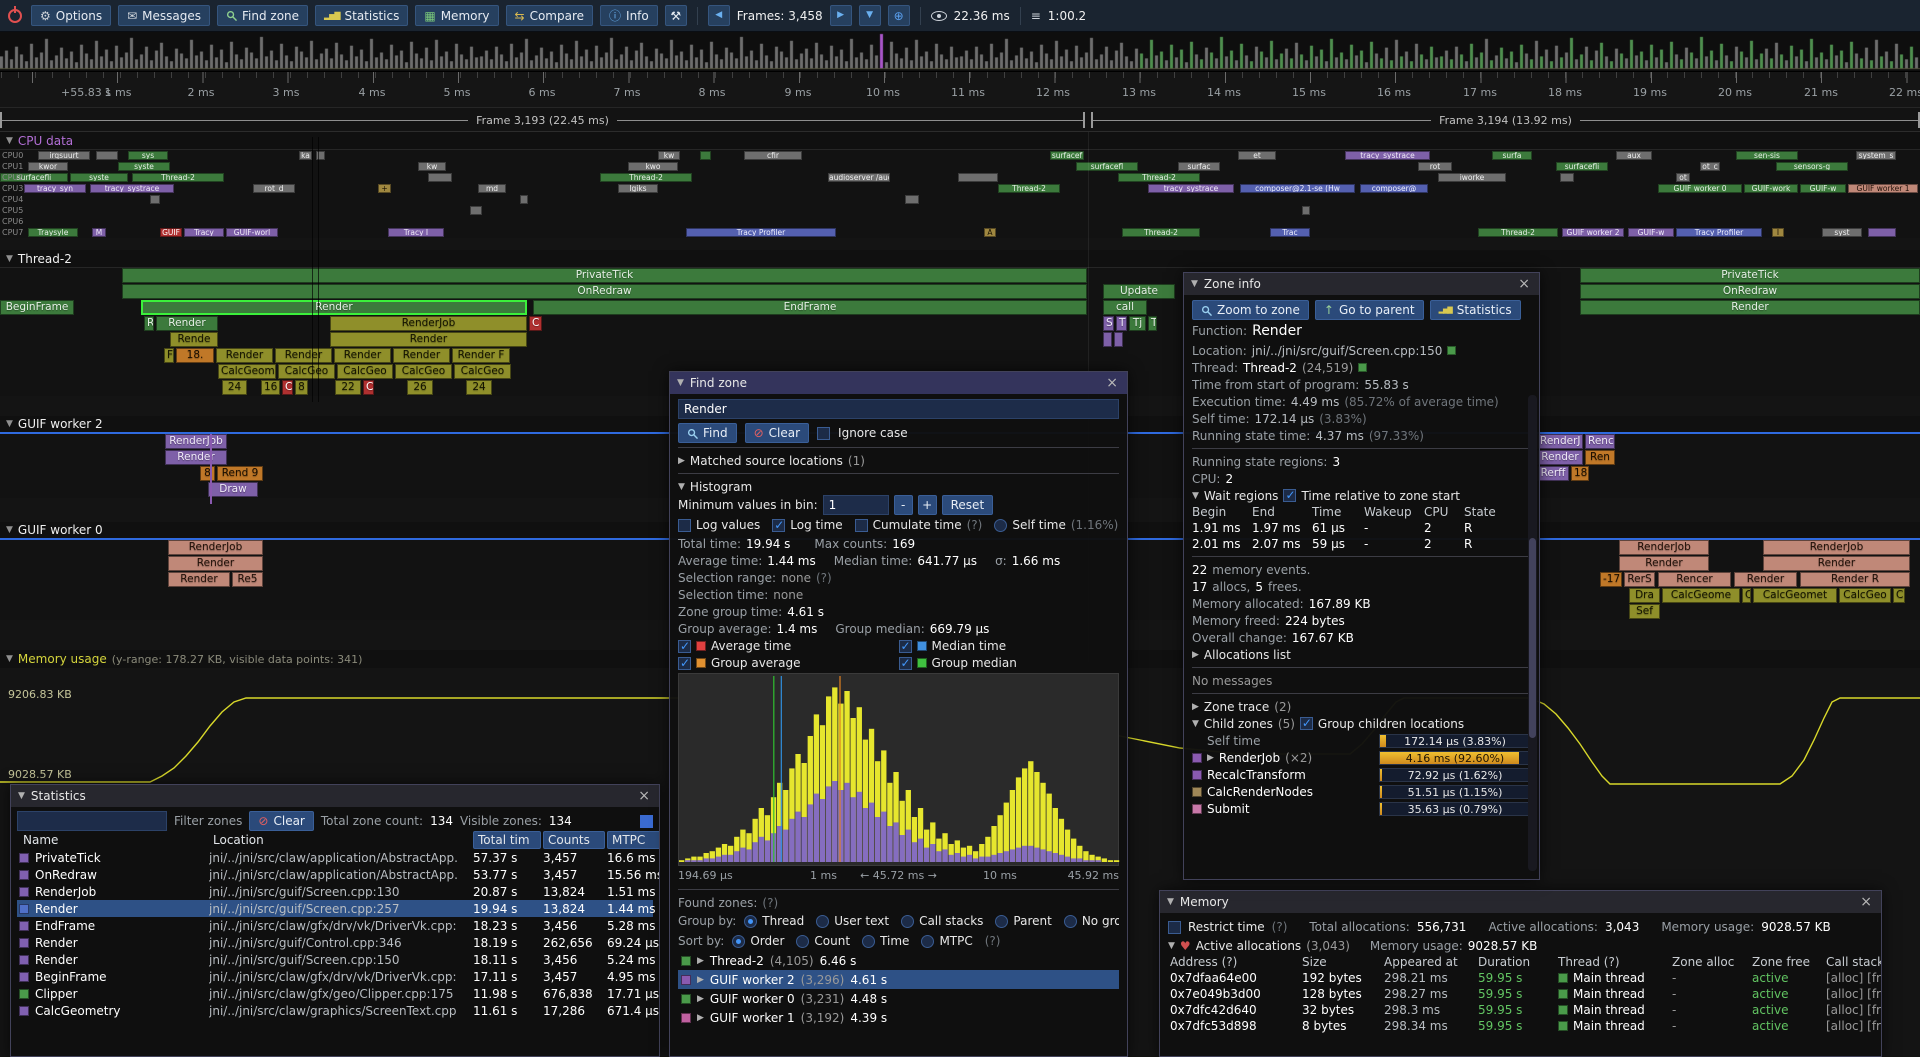 The width and height of the screenshot is (1920, 1057). Describe the element at coordinates (1480, 512) in the screenshot. I see `wait-table-header-cell: State` at that location.